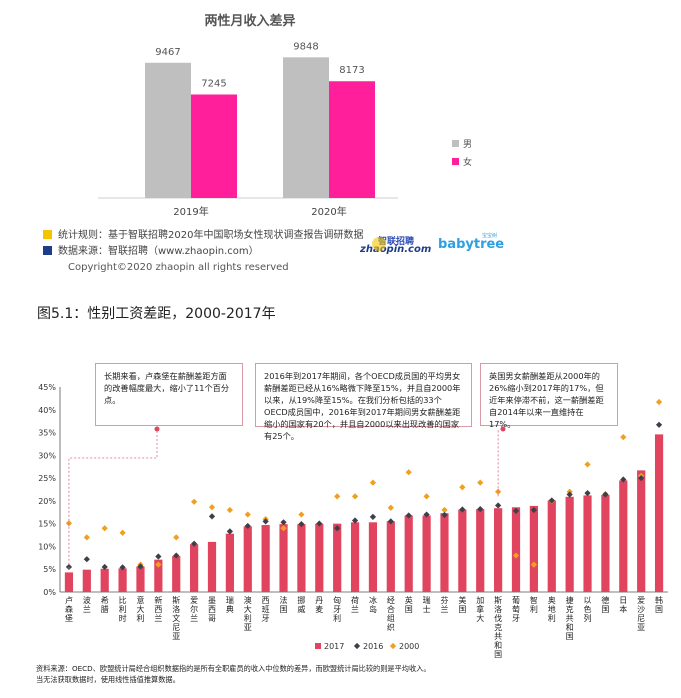  What do you see at coordinates (47, 387) in the screenshot?
I see `y-tick-label: 45%` at bounding box center [47, 387].